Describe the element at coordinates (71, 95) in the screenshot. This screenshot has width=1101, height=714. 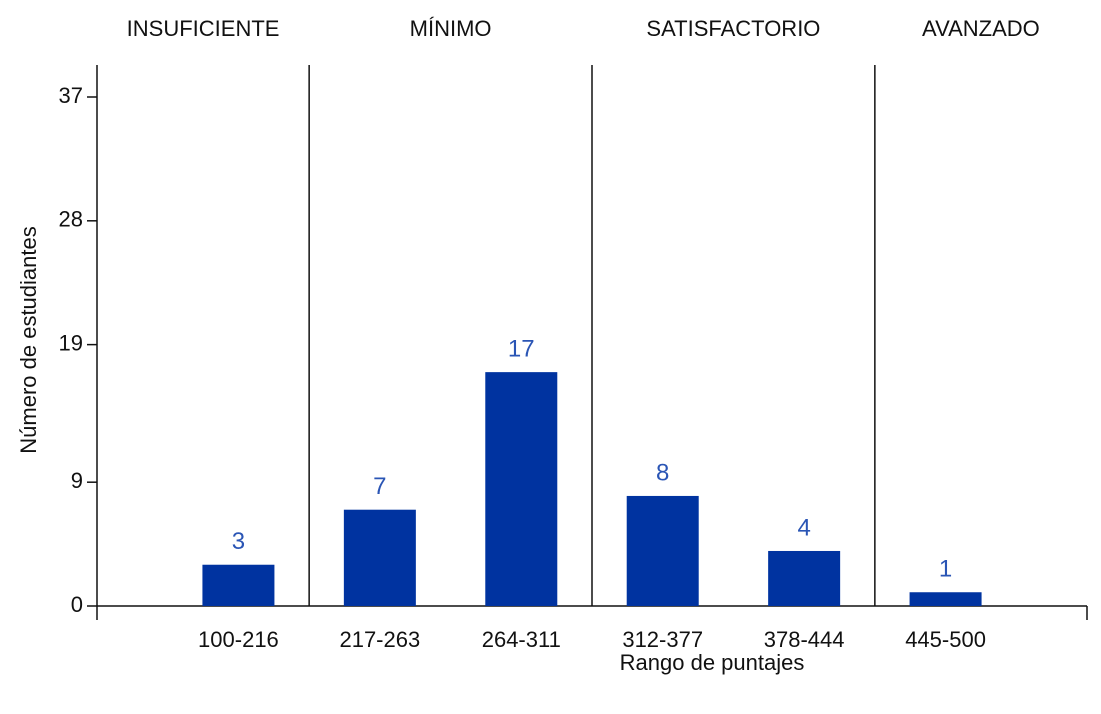
I see `y-tick-label: 37` at that location.